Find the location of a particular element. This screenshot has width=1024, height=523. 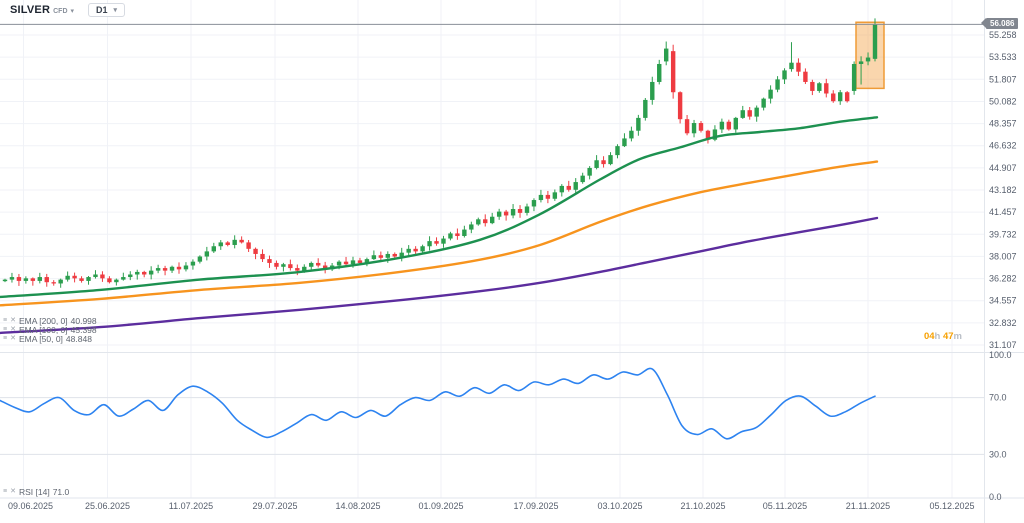

price-tick: 50.082 is located at coordinates (1003, 101).